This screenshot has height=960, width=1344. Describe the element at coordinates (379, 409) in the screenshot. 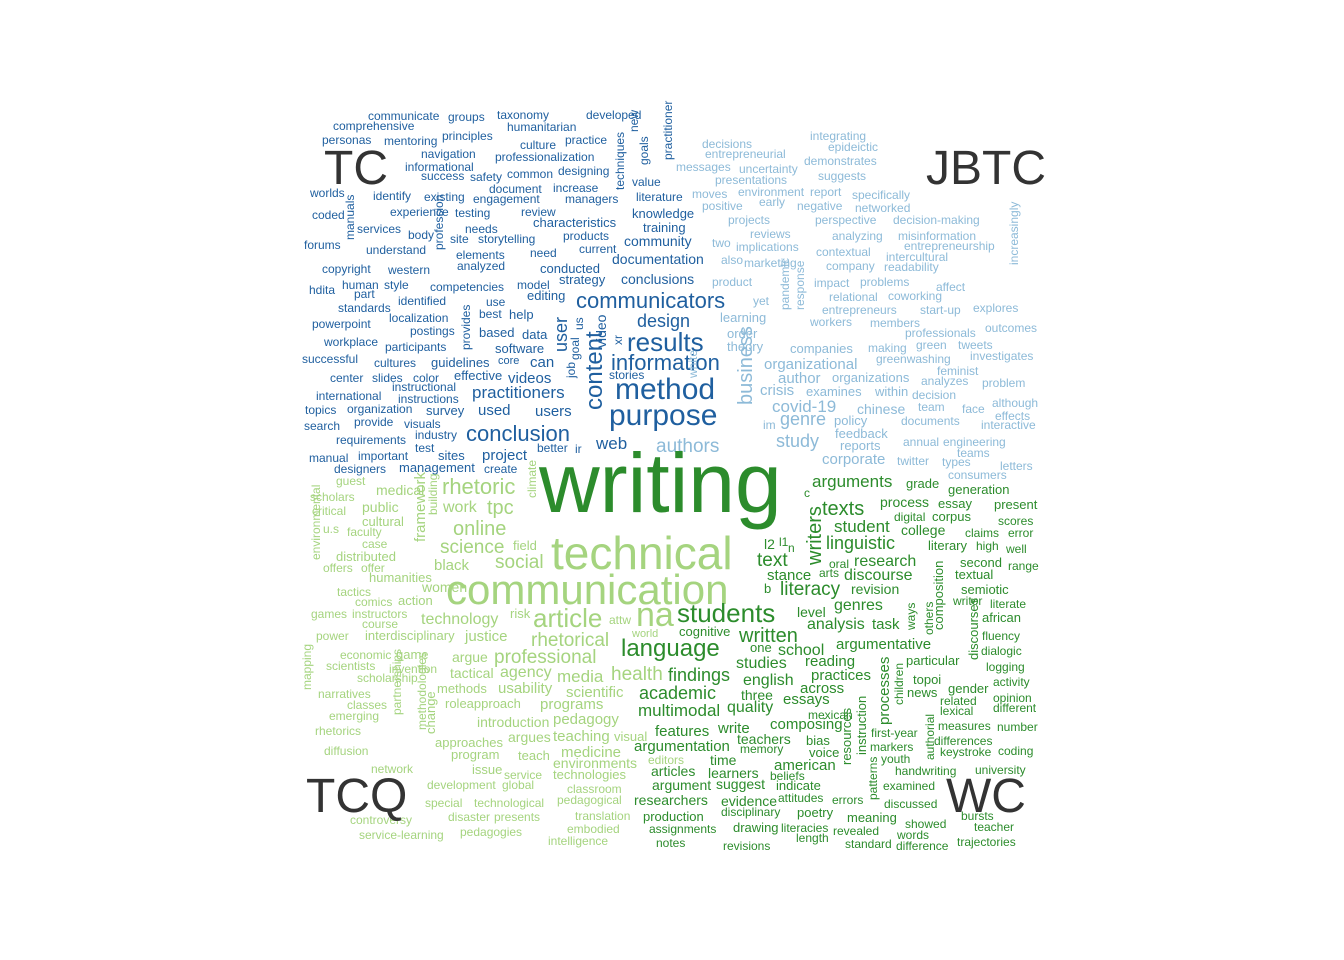

I see `word-tc-organization: organization` at that location.